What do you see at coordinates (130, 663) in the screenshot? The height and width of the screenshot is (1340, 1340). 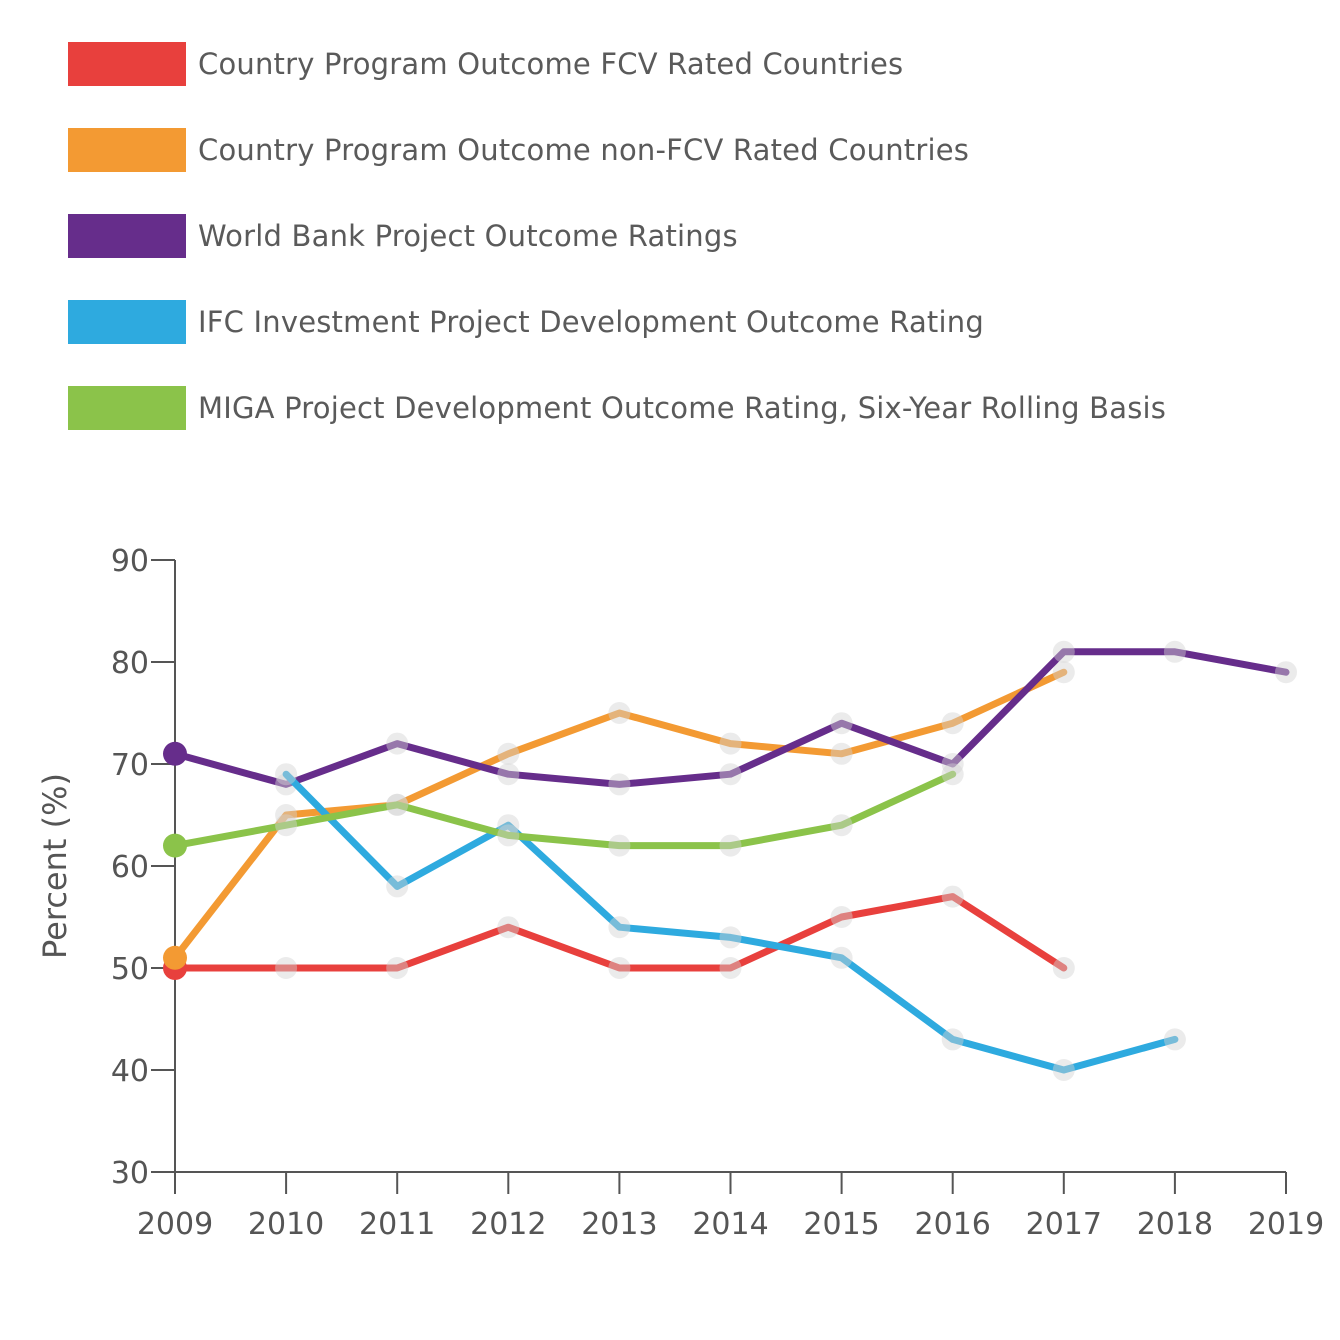 I see `y-tick-label: 80` at bounding box center [130, 663].